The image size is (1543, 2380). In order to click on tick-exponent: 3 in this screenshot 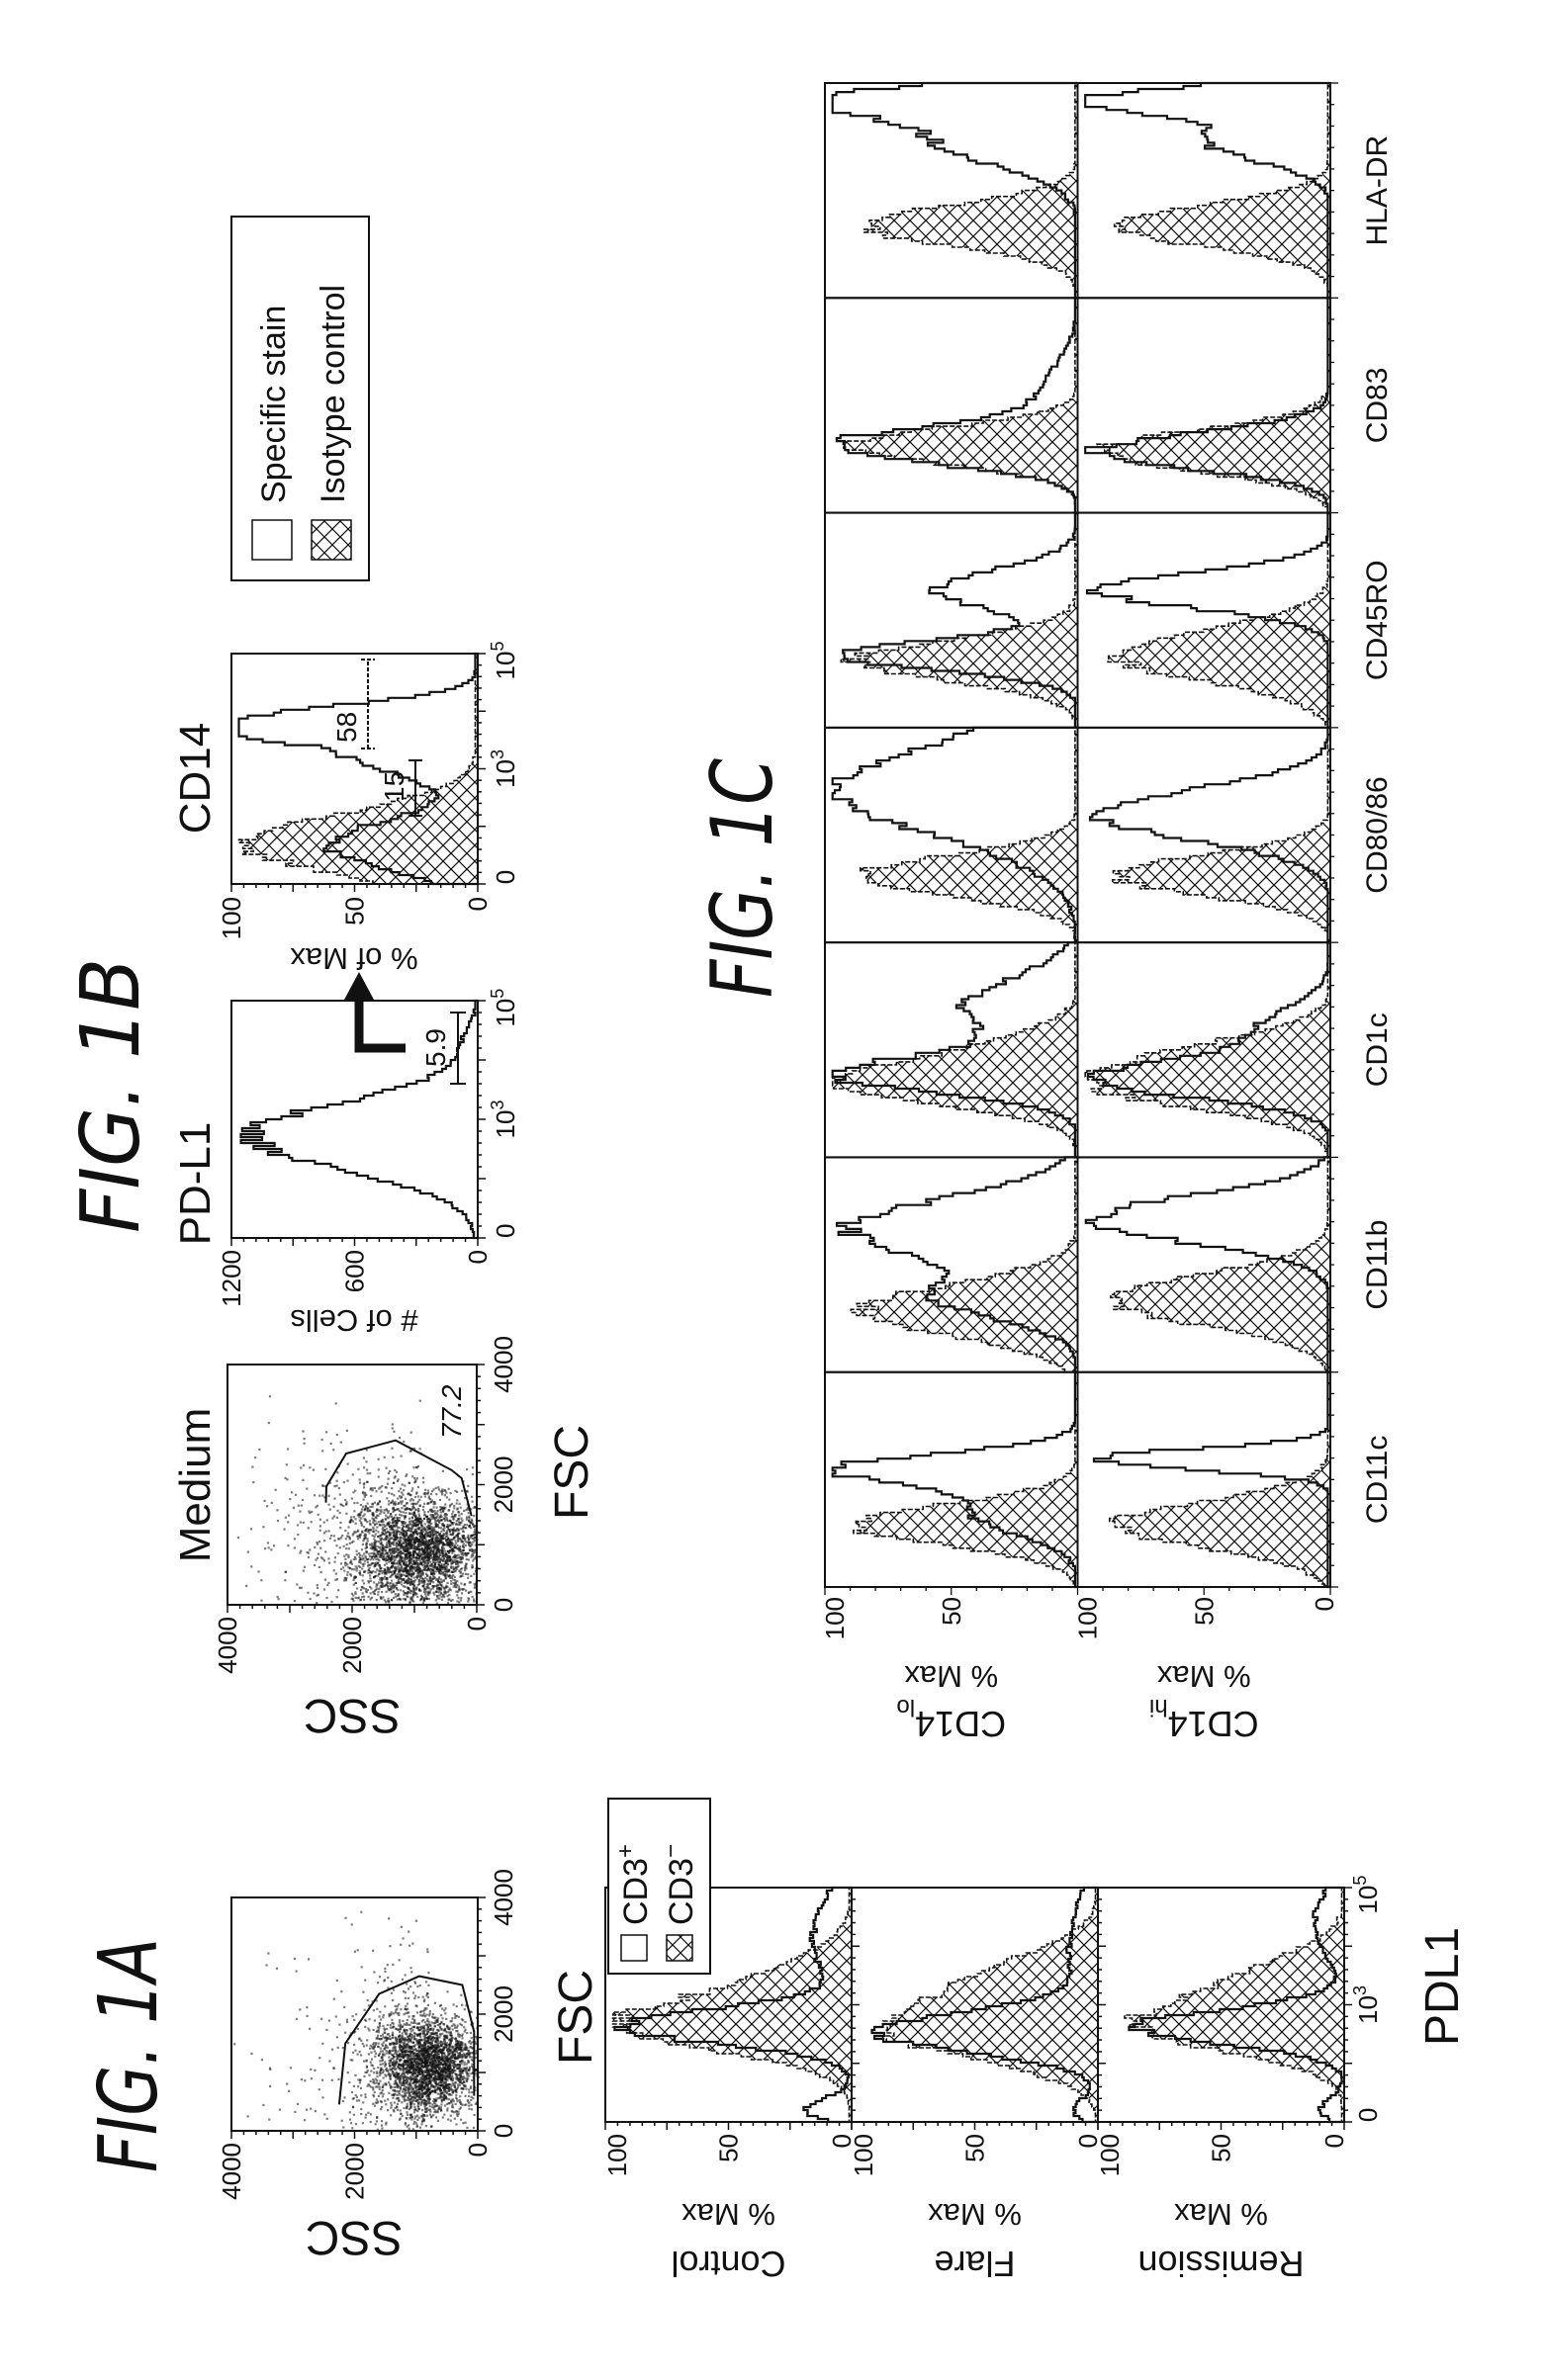, I will do `click(1360, 1990)`.